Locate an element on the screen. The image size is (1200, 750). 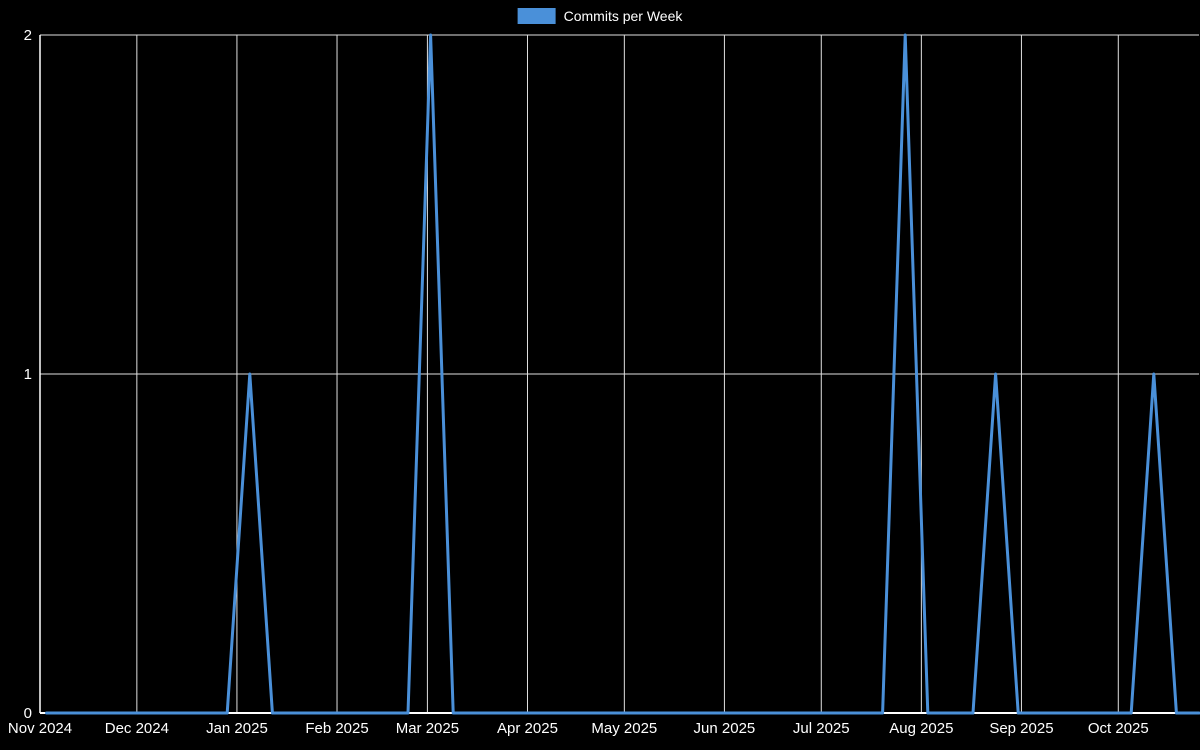
y-tick-label: 0 is located at coordinates (28, 713).